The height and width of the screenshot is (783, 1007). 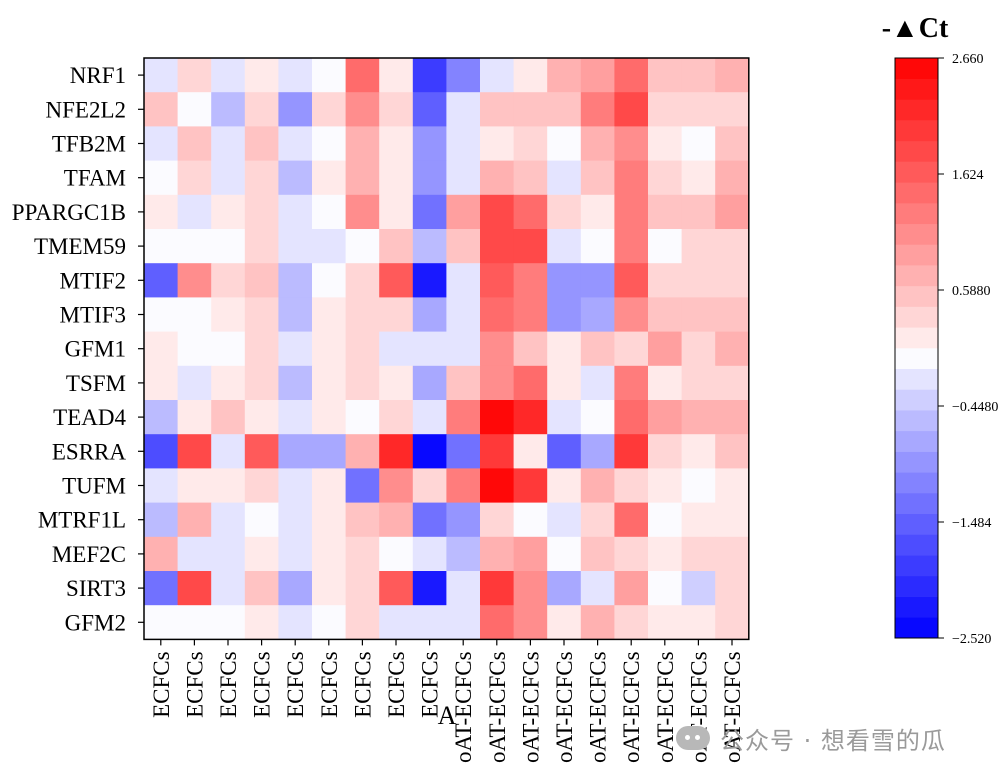 What do you see at coordinates (94, 486) in the screenshot?
I see `y-tick-label: TUFM` at bounding box center [94, 486].